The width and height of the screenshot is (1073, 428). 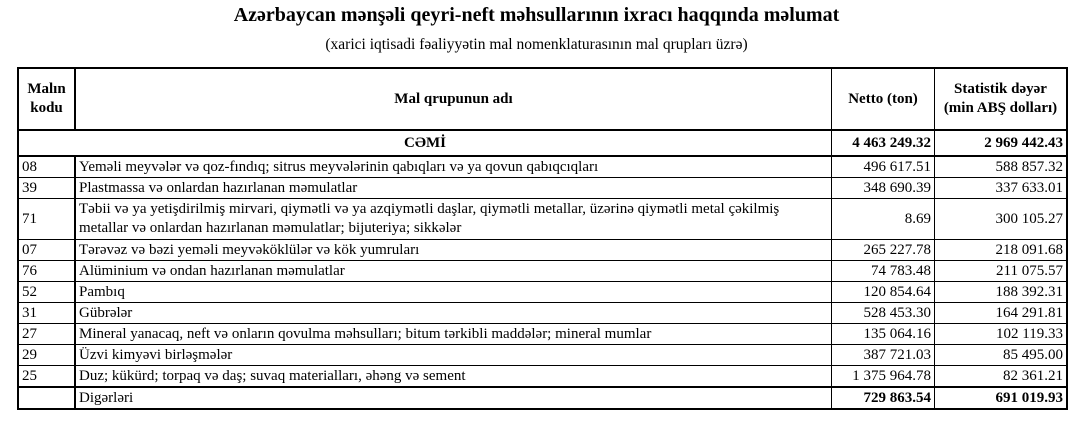 I want to click on row-value: 82 361.21, so click(x=1001, y=376).